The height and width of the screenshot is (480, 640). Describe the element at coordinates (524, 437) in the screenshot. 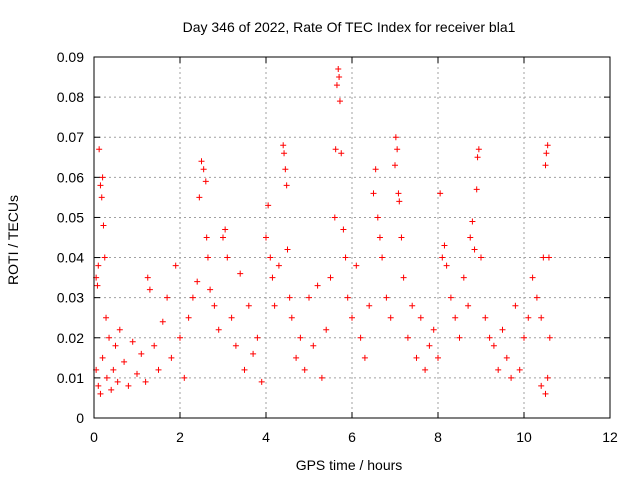

I see `x-tick-label: 10` at that location.